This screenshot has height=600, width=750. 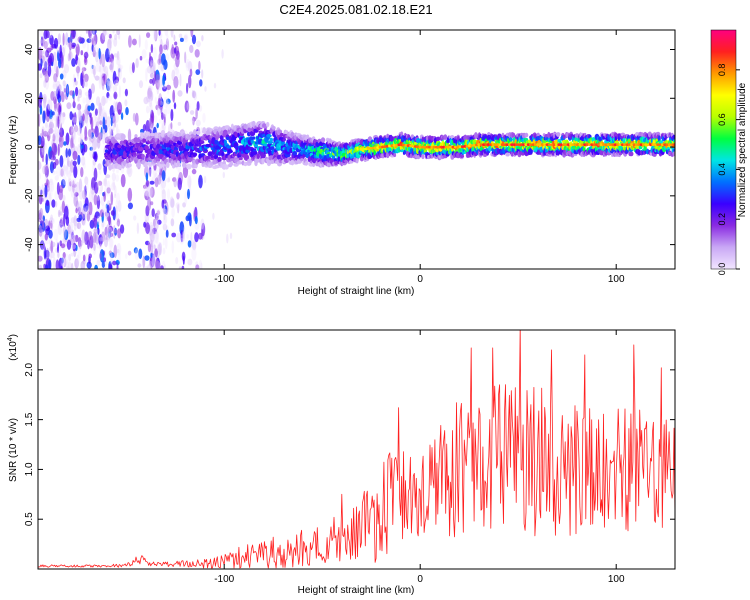 What do you see at coordinates (29, 195) in the screenshot?
I see `y-tick-label: -20` at bounding box center [29, 195].